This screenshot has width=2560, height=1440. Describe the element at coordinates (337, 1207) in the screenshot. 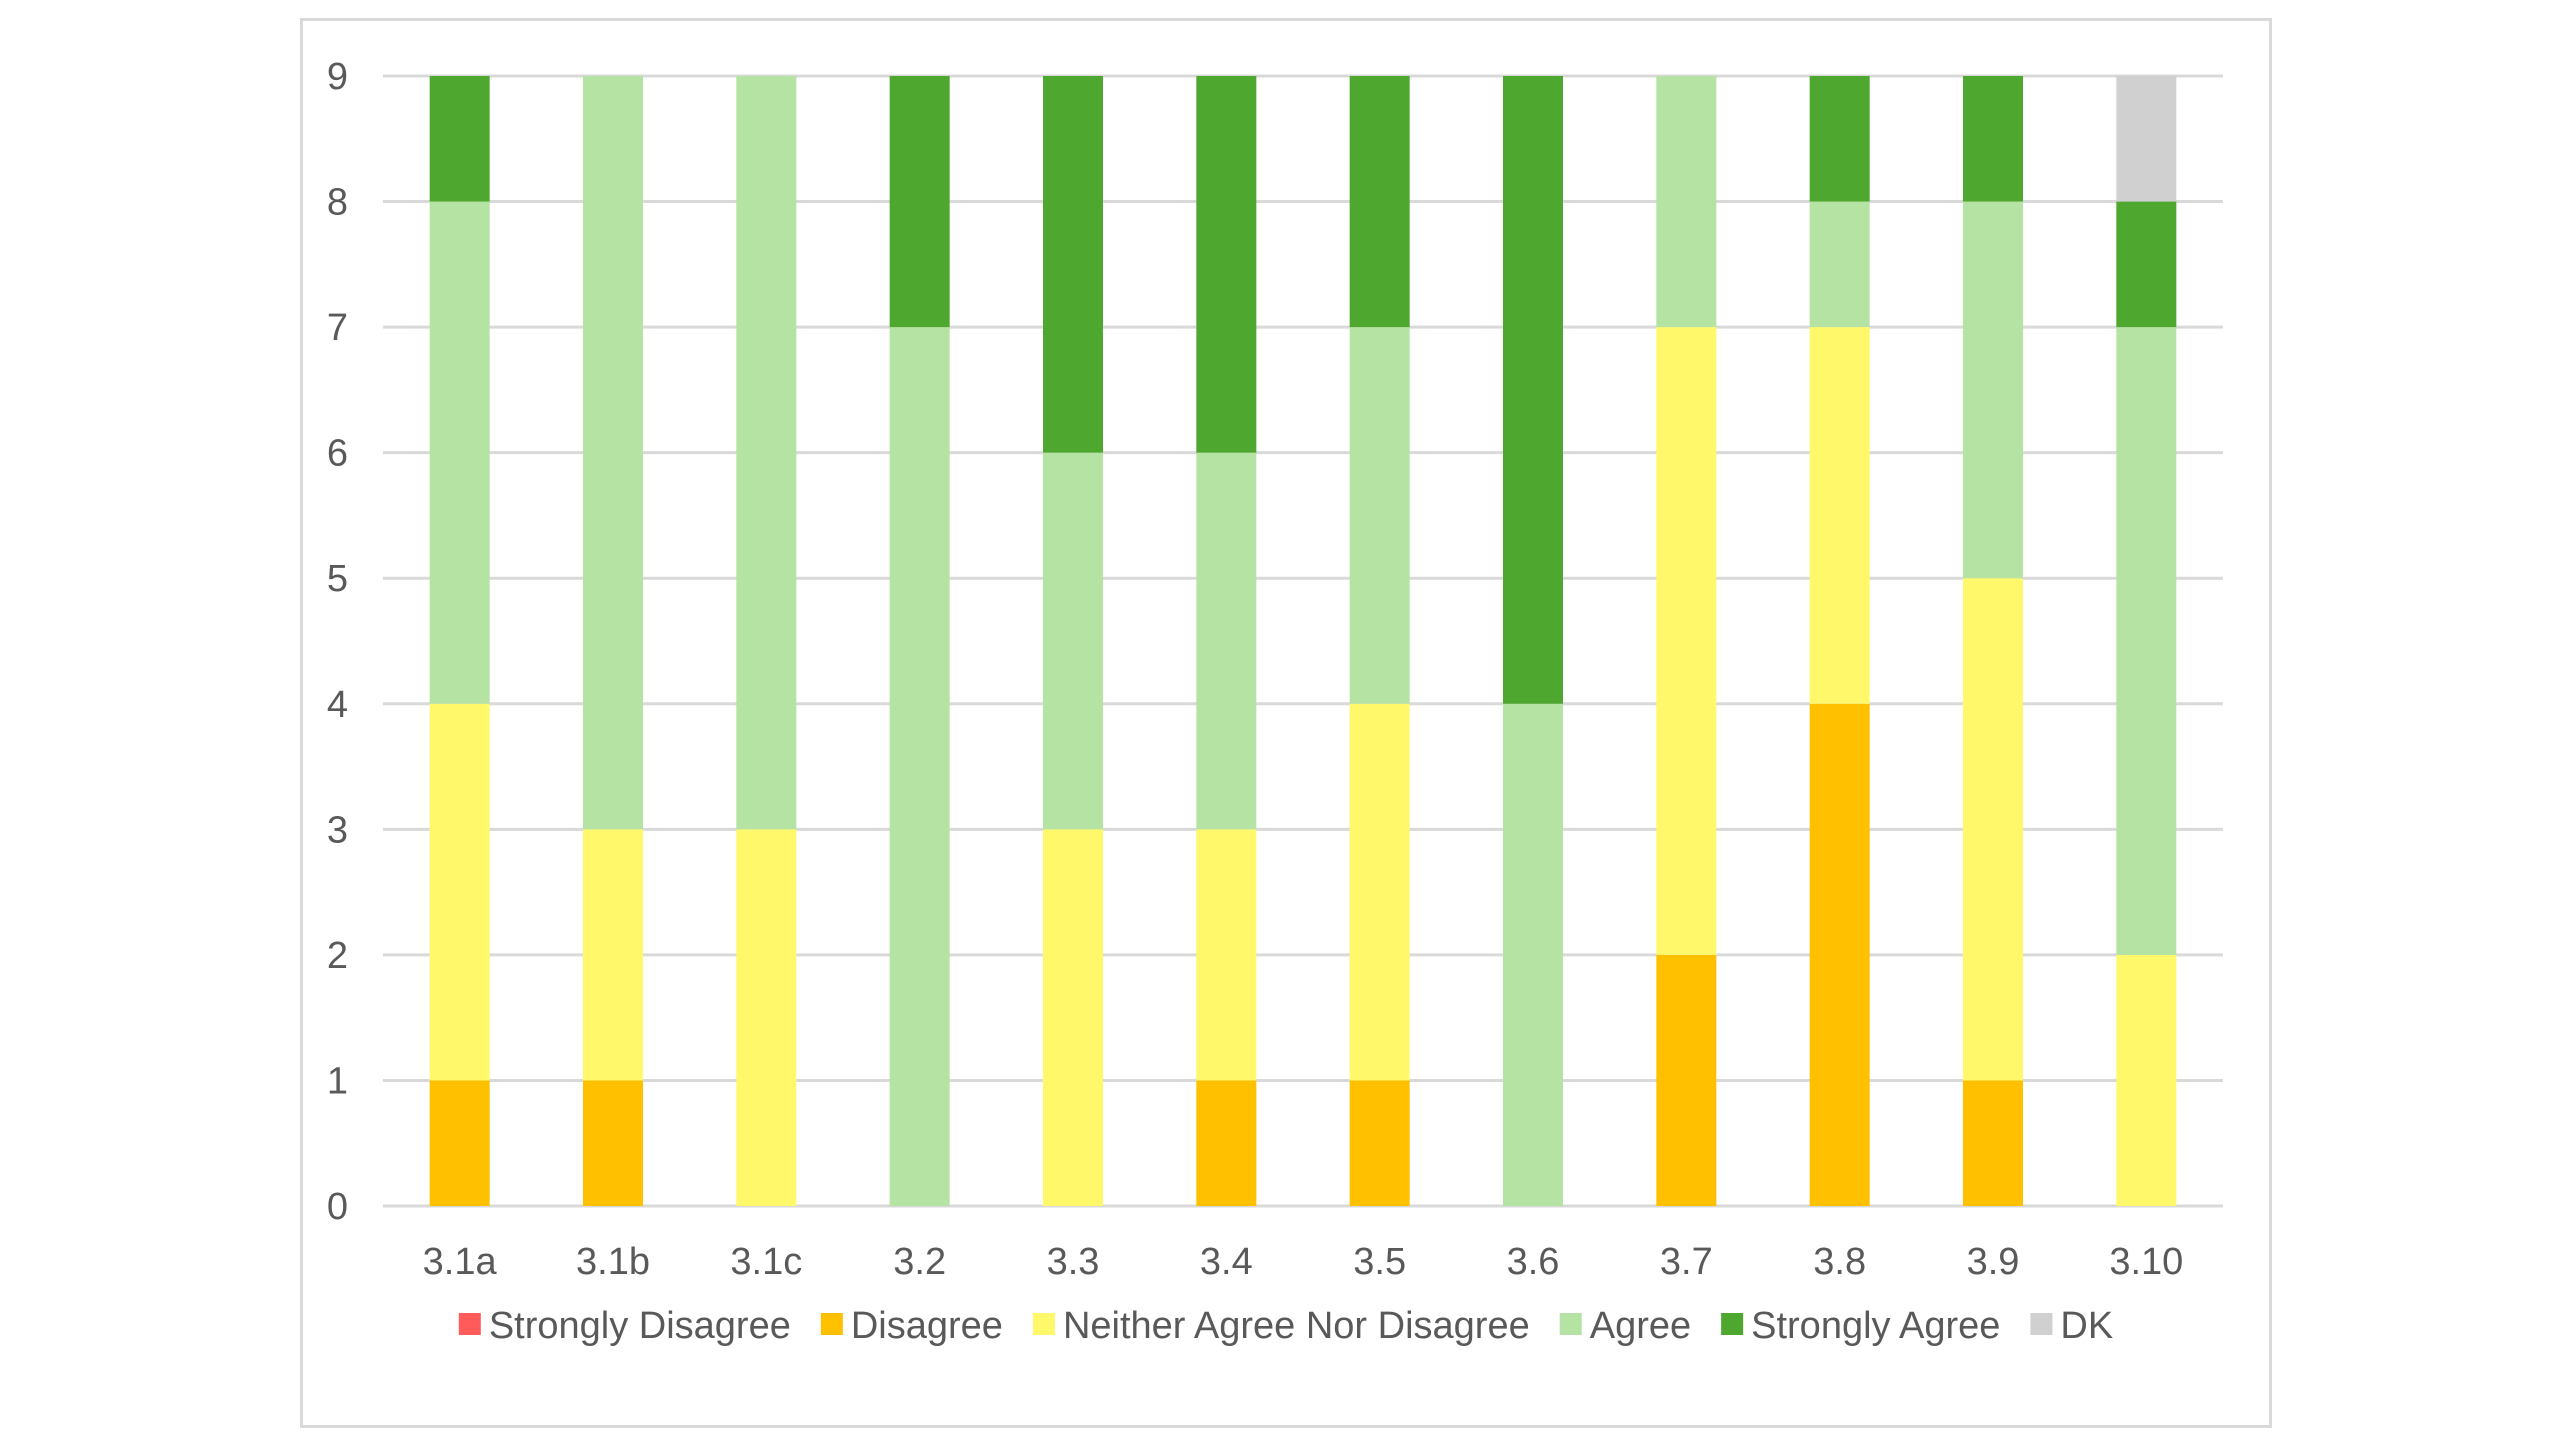

I see `y-tick-label: 0` at that location.